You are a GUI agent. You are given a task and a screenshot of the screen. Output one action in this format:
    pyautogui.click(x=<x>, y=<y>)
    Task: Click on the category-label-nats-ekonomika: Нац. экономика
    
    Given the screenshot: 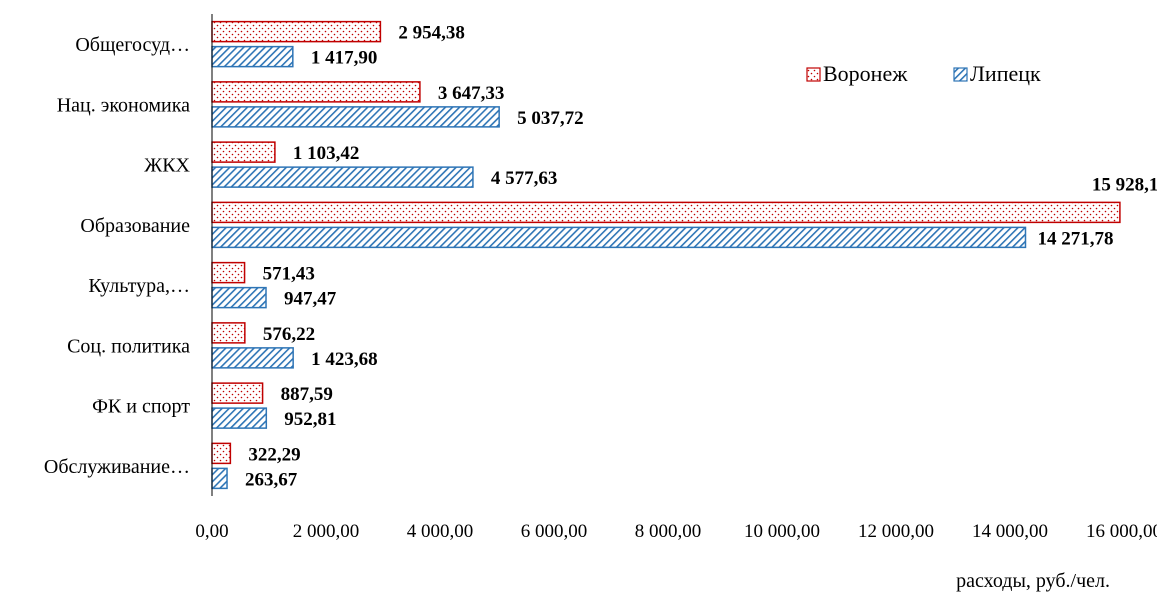 What is the action you would take?
    pyautogui.click(x=123, y=105)
    